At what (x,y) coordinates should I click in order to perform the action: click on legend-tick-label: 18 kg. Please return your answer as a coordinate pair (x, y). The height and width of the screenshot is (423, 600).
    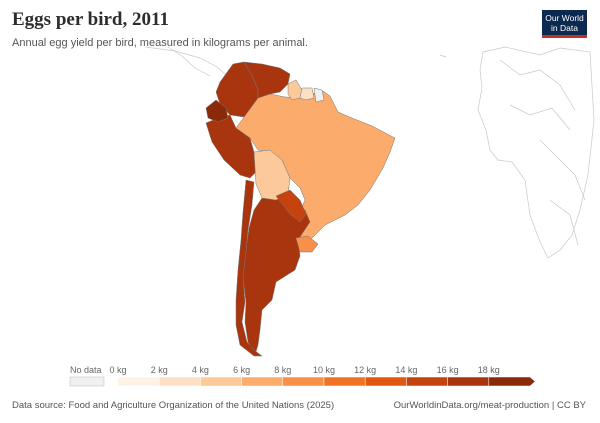
    Looking at the image, I should click on (489, 370).